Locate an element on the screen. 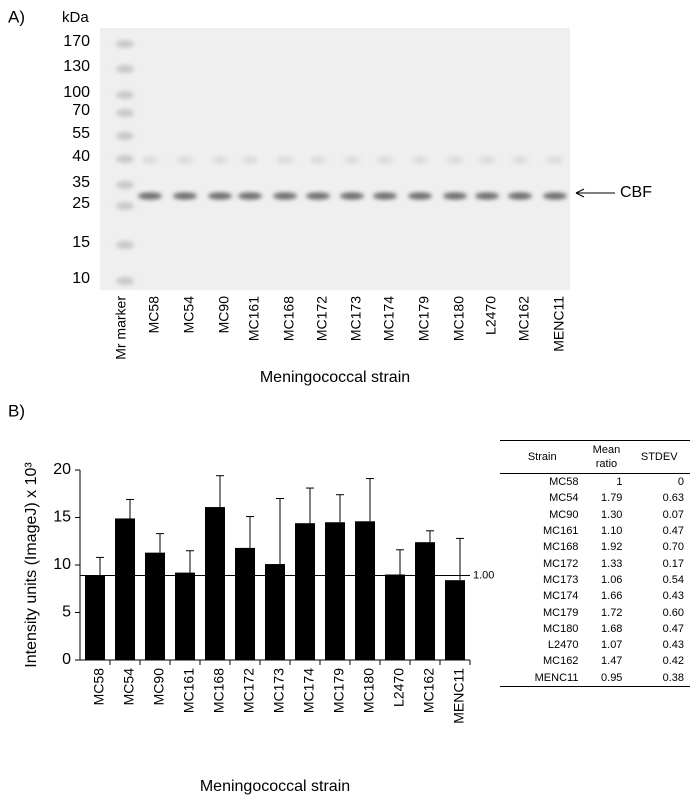 This screenshot has width=700, height=800. table-cell: 0.17 is located at coordinates (673, 563).